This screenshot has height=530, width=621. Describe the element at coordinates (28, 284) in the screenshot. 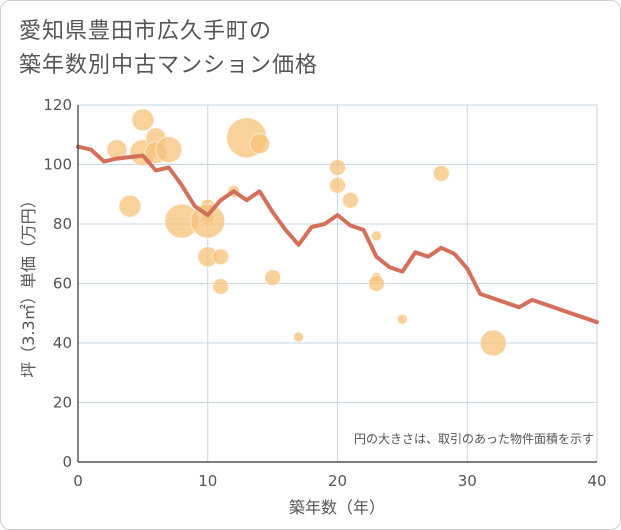

I see `y-axis-label: 坪（3.3㎡）単価（万円）` at that location.